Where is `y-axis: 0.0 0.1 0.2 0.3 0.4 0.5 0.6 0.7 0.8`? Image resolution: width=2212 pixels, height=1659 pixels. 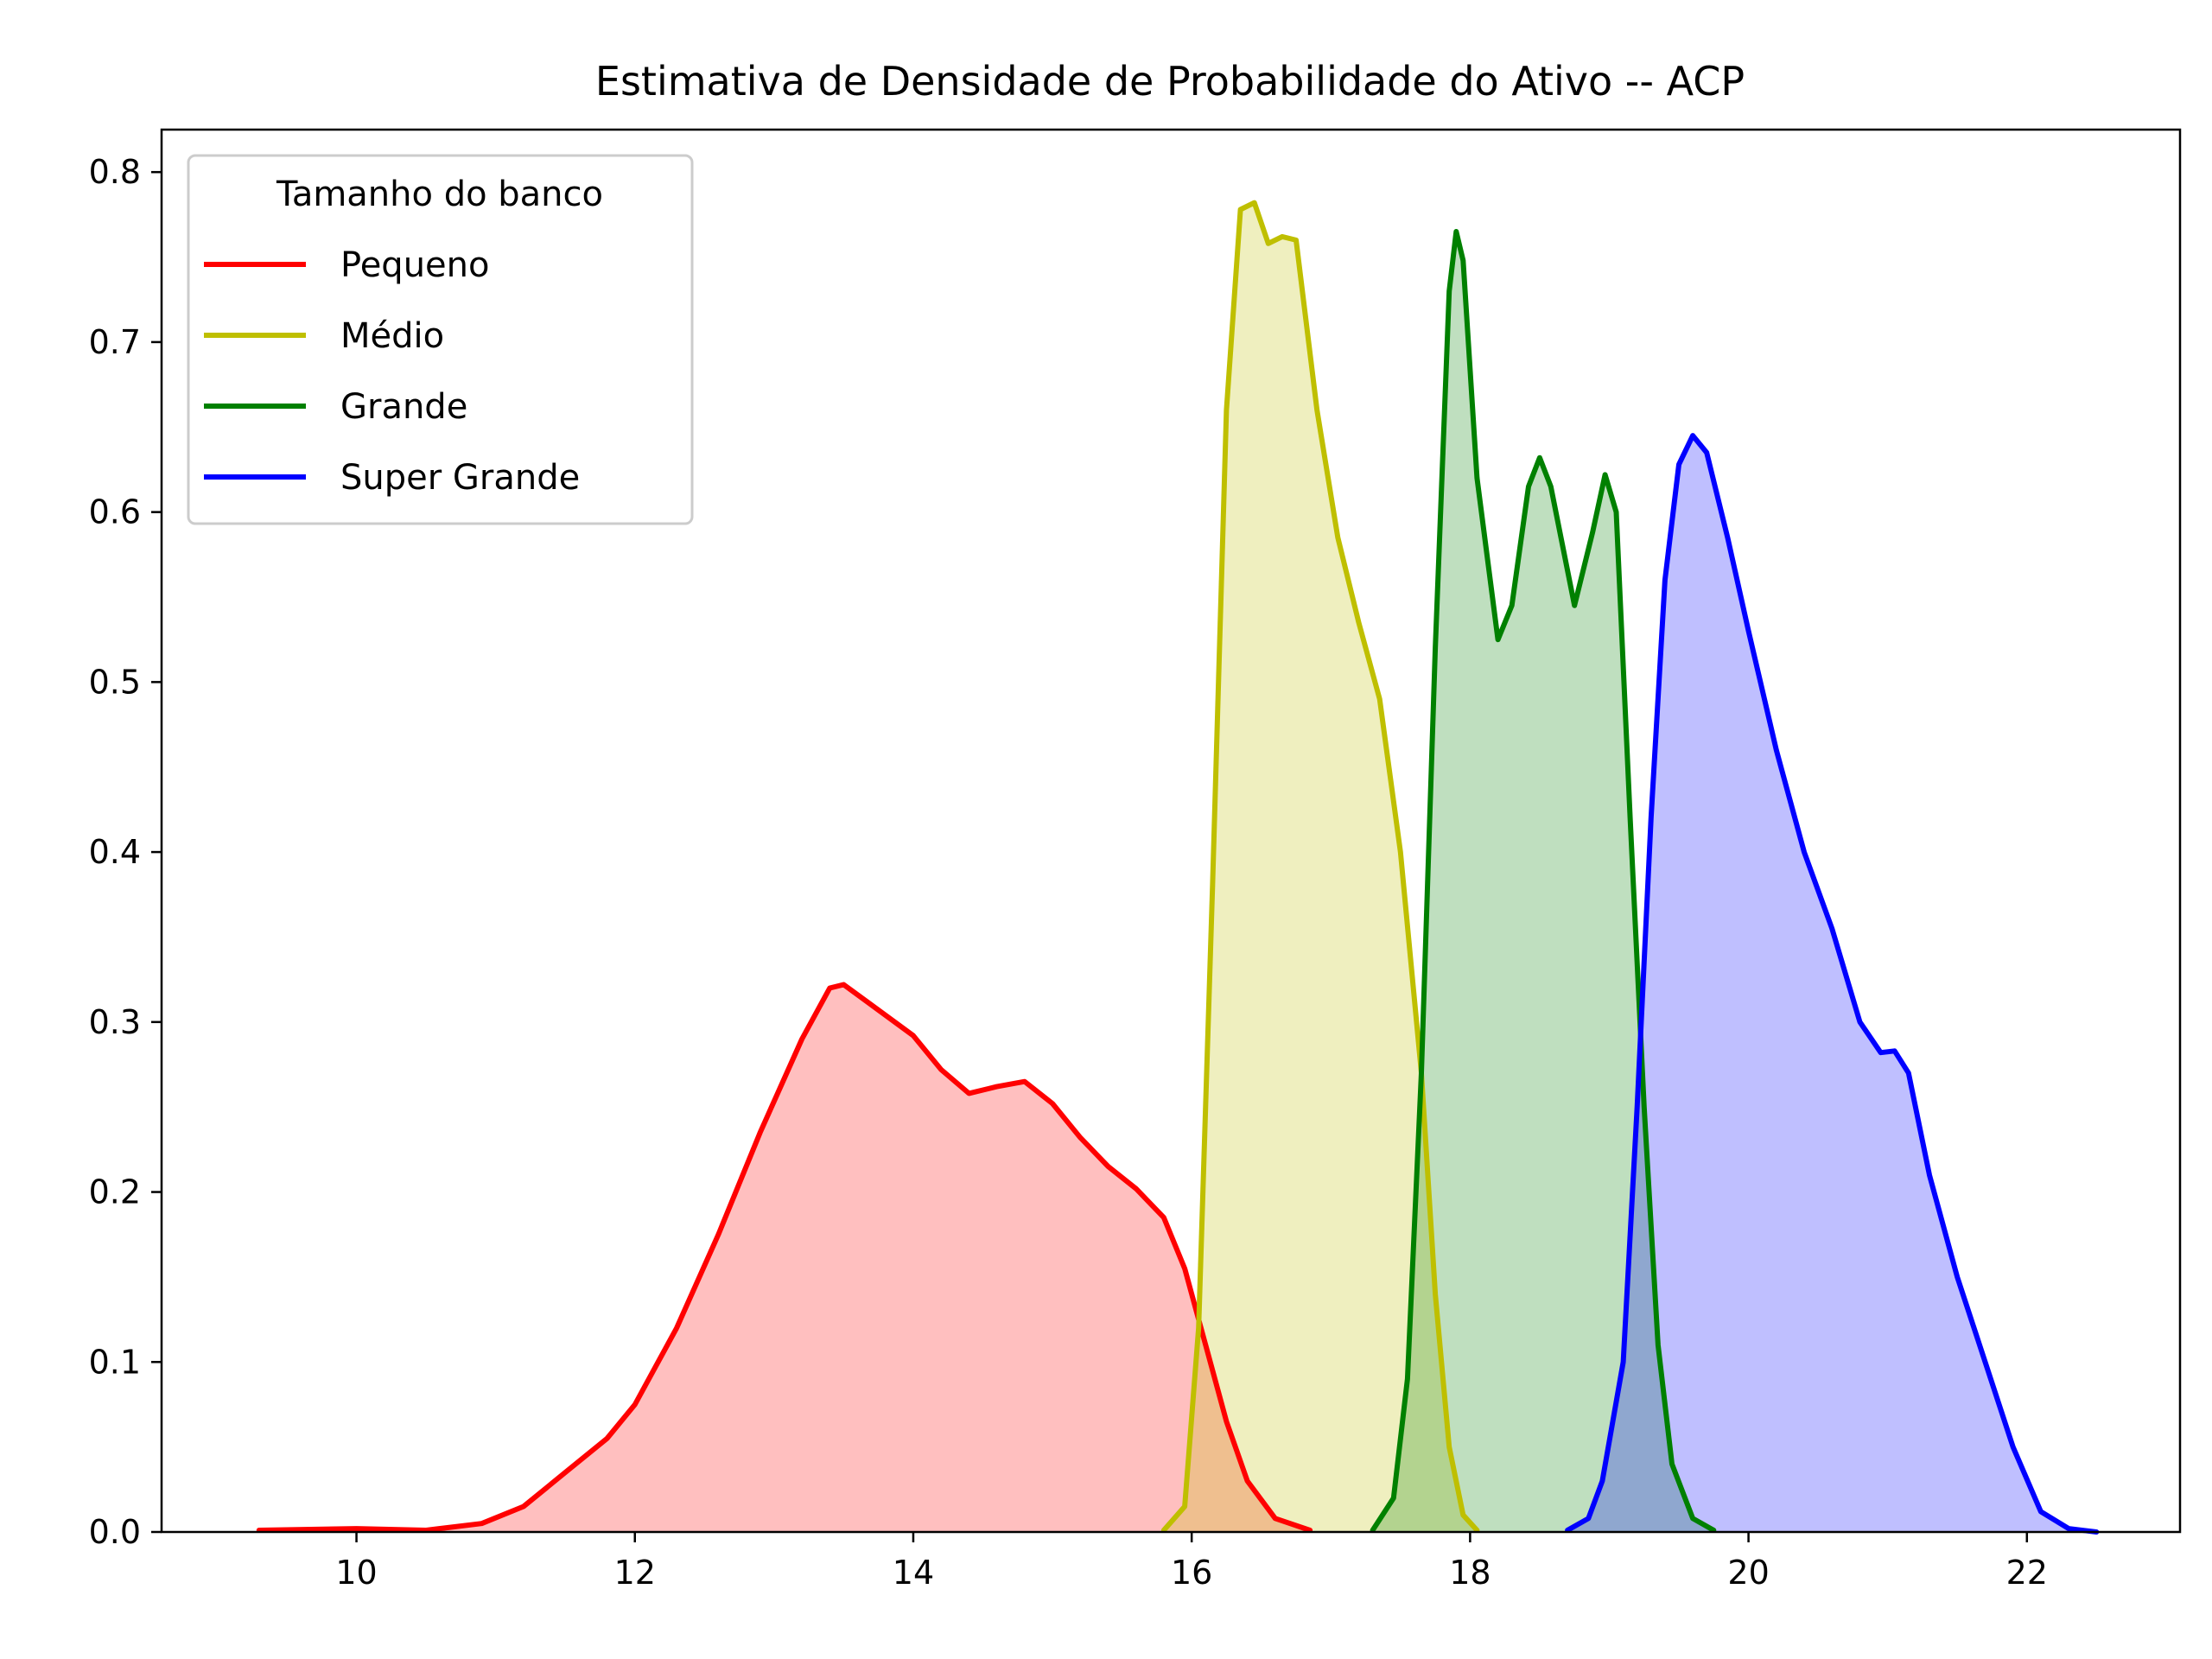
y-axis: 0.0 0.1 0.2 0.3 0.4 0.5 0.6 0.7 0.8 is located at coordinates (125, 852).